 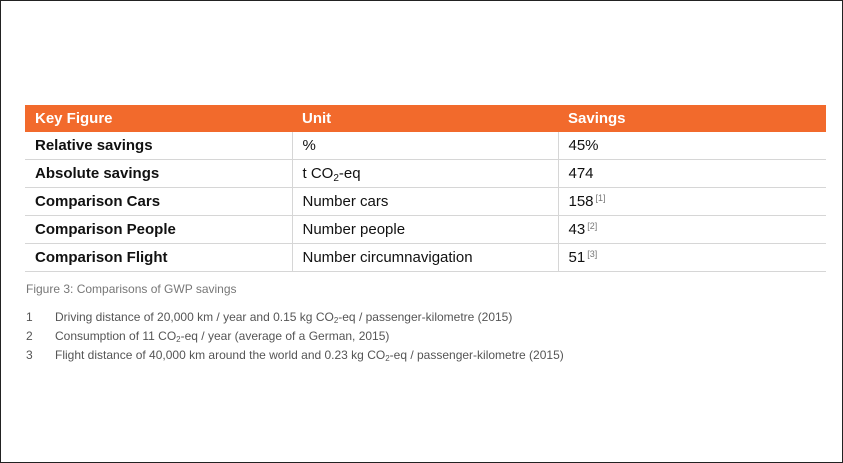 I want to click on cell: Comparison Cars, so click(x=158, y=201).